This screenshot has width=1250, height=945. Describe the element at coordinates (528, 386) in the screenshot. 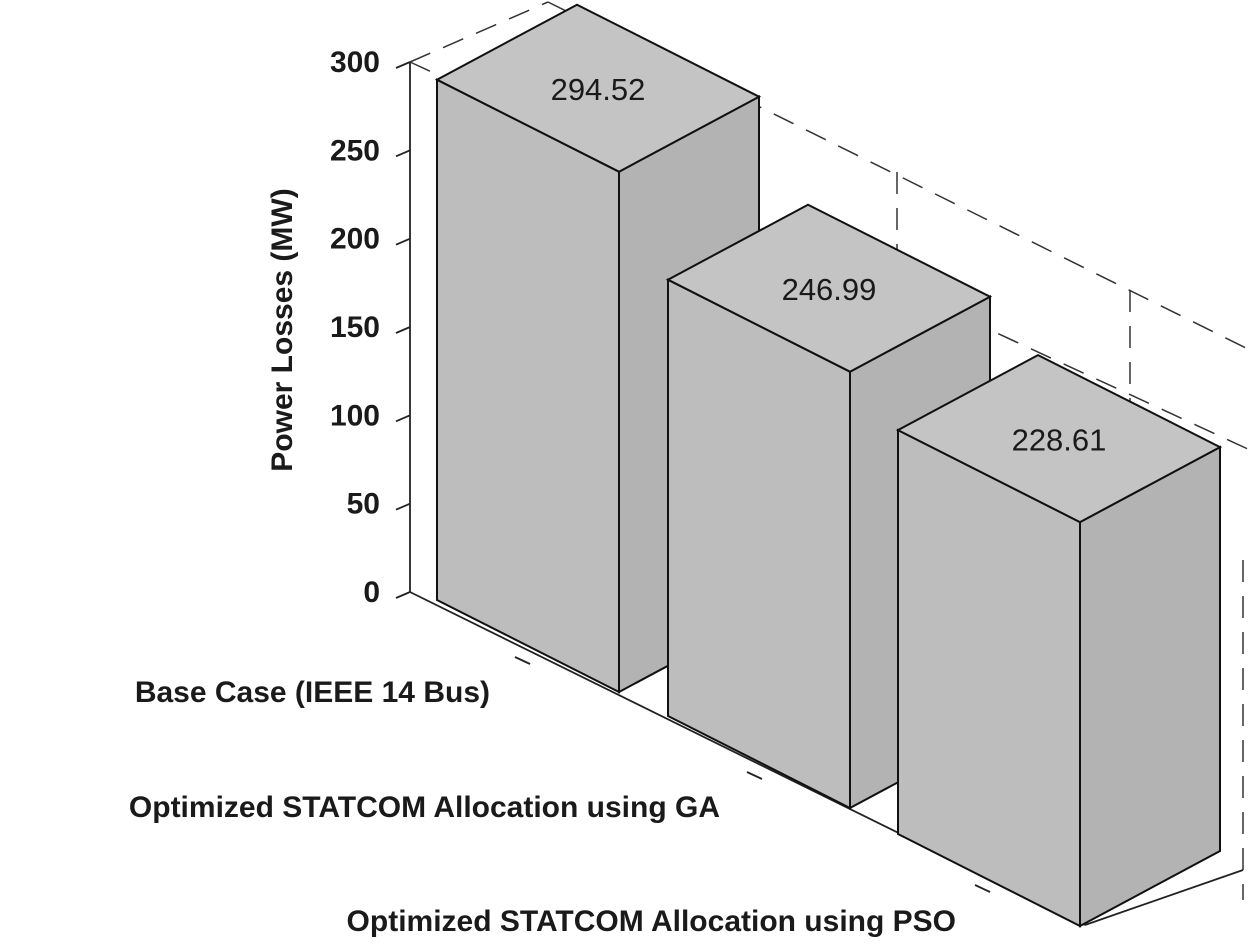

I see `bar-front-face` at that location.